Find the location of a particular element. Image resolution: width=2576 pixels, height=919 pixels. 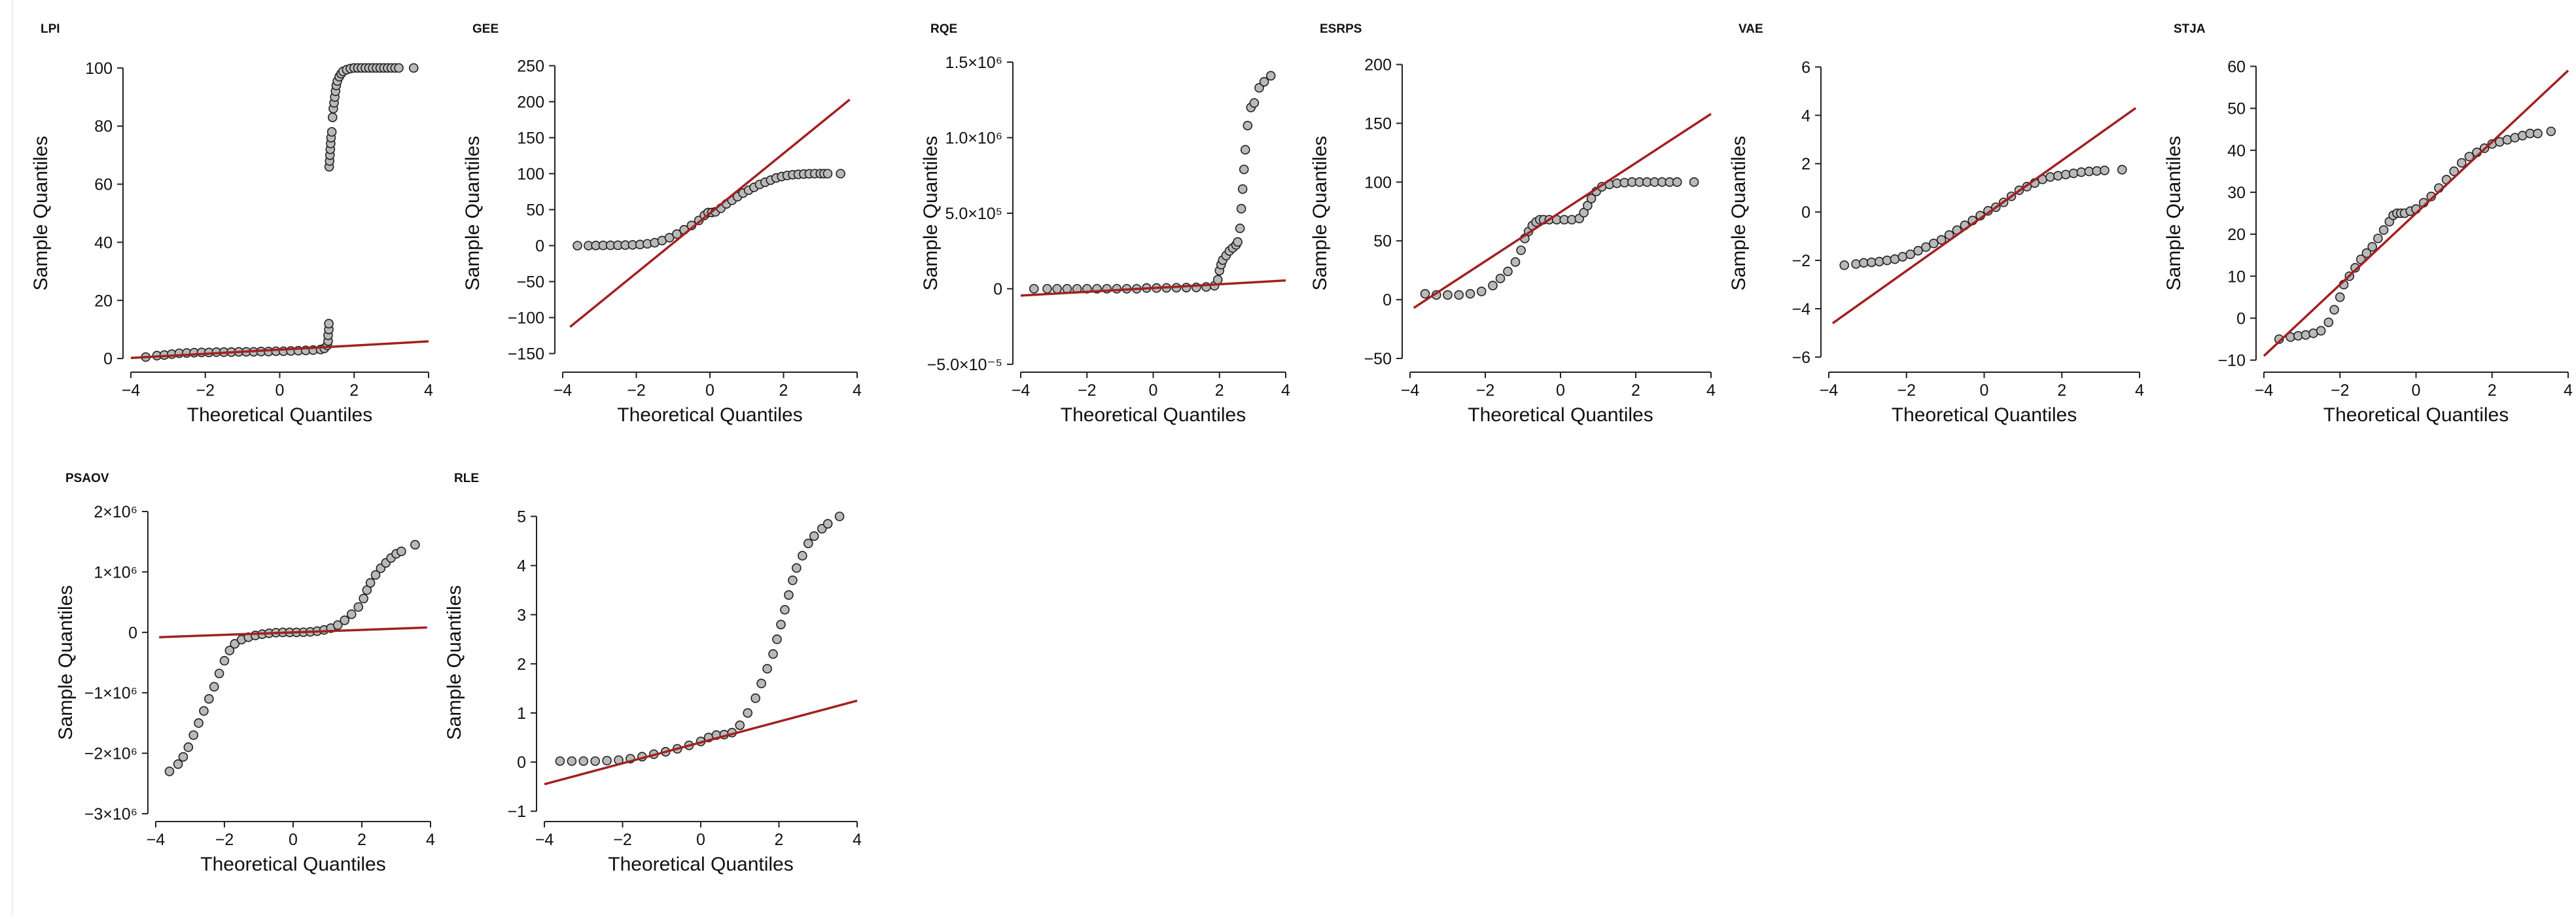

y-axis-title: Sample Quantiles is located at coordinates (41, 213).